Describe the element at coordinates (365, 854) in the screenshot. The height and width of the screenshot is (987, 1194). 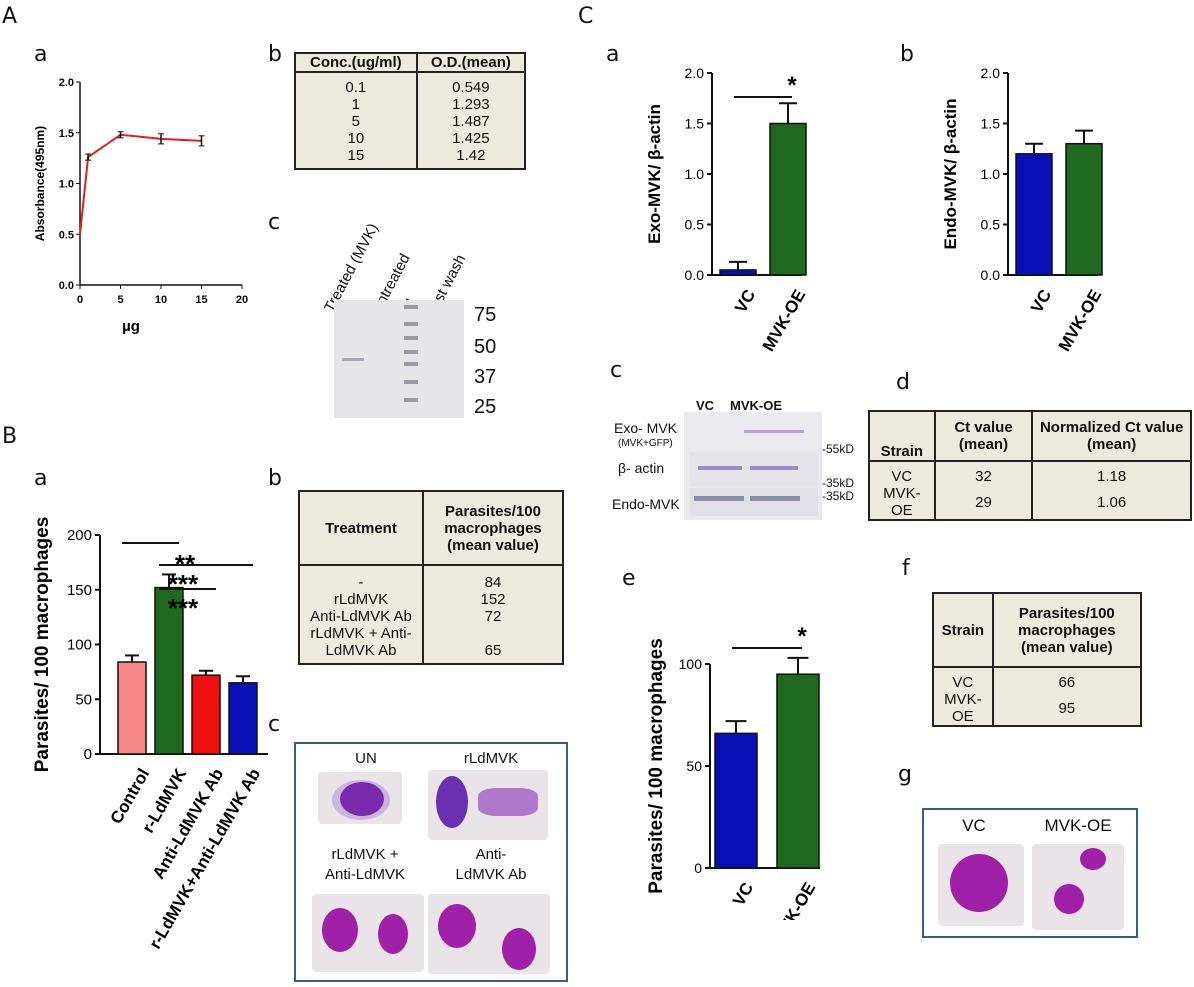
I see `photo-caption: rLdMVK +` at that location.